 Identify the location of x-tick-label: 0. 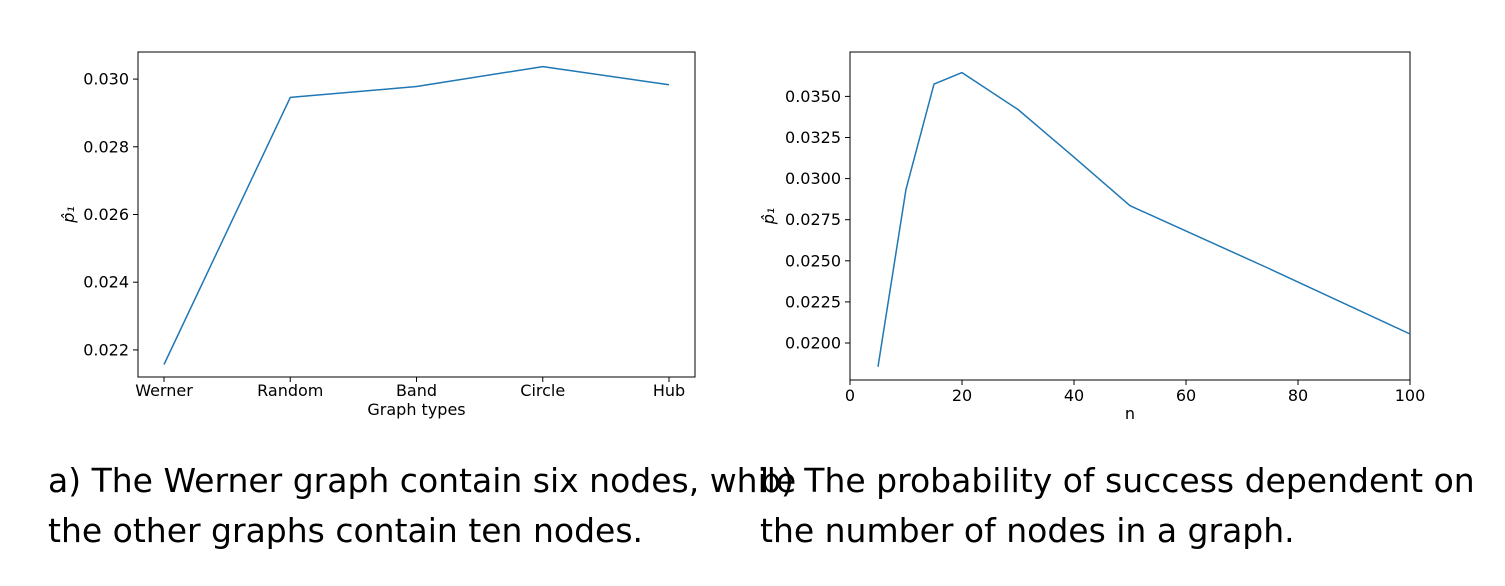
(850, 395).